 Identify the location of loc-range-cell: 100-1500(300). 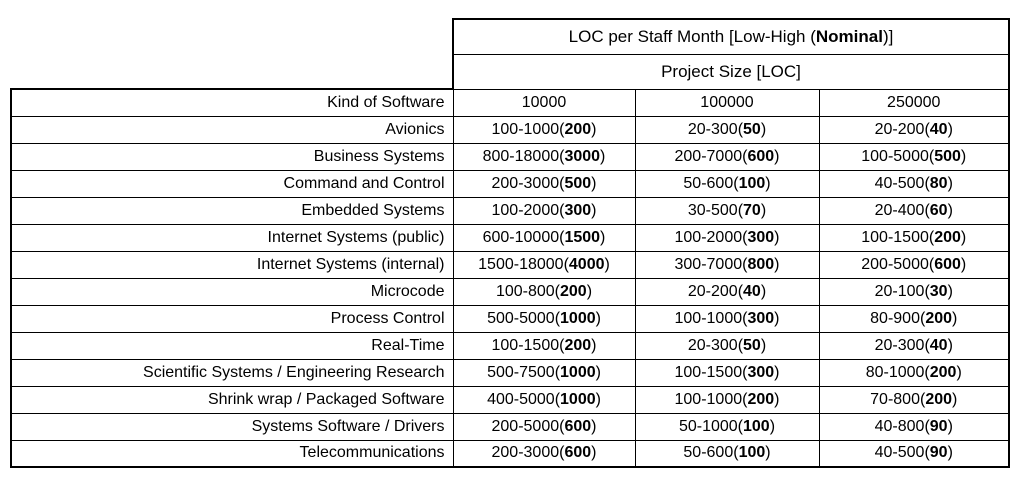
(727, 372).